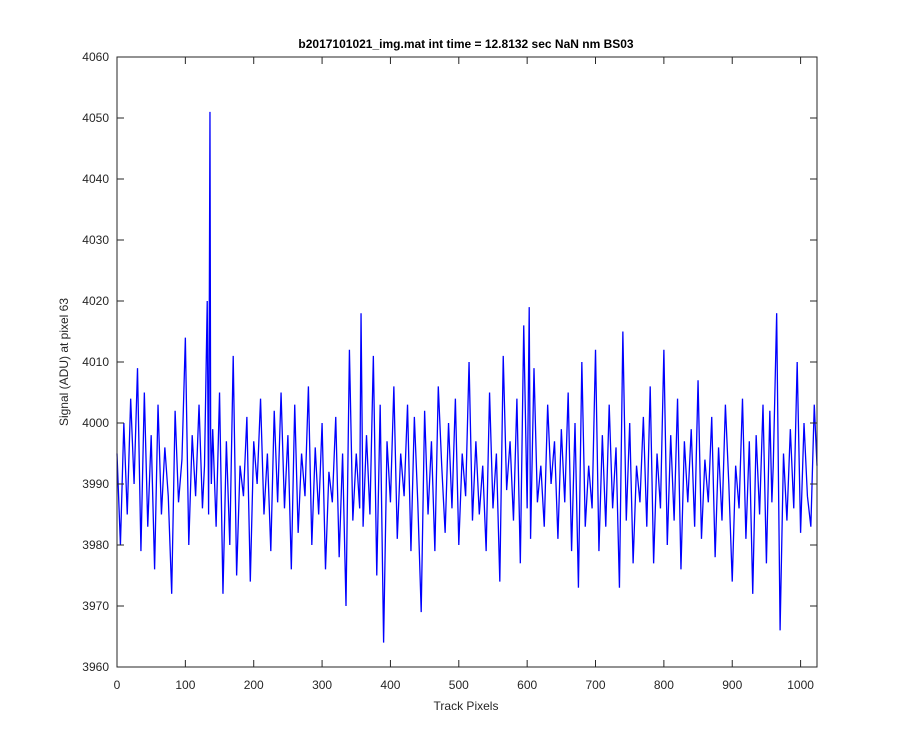 The width and height of the screenshot is (900, 750). What do you see at coordinates (527, 685) in the screenshot?
I see `x-tick-label: 600` at bounding box center [527, 685].